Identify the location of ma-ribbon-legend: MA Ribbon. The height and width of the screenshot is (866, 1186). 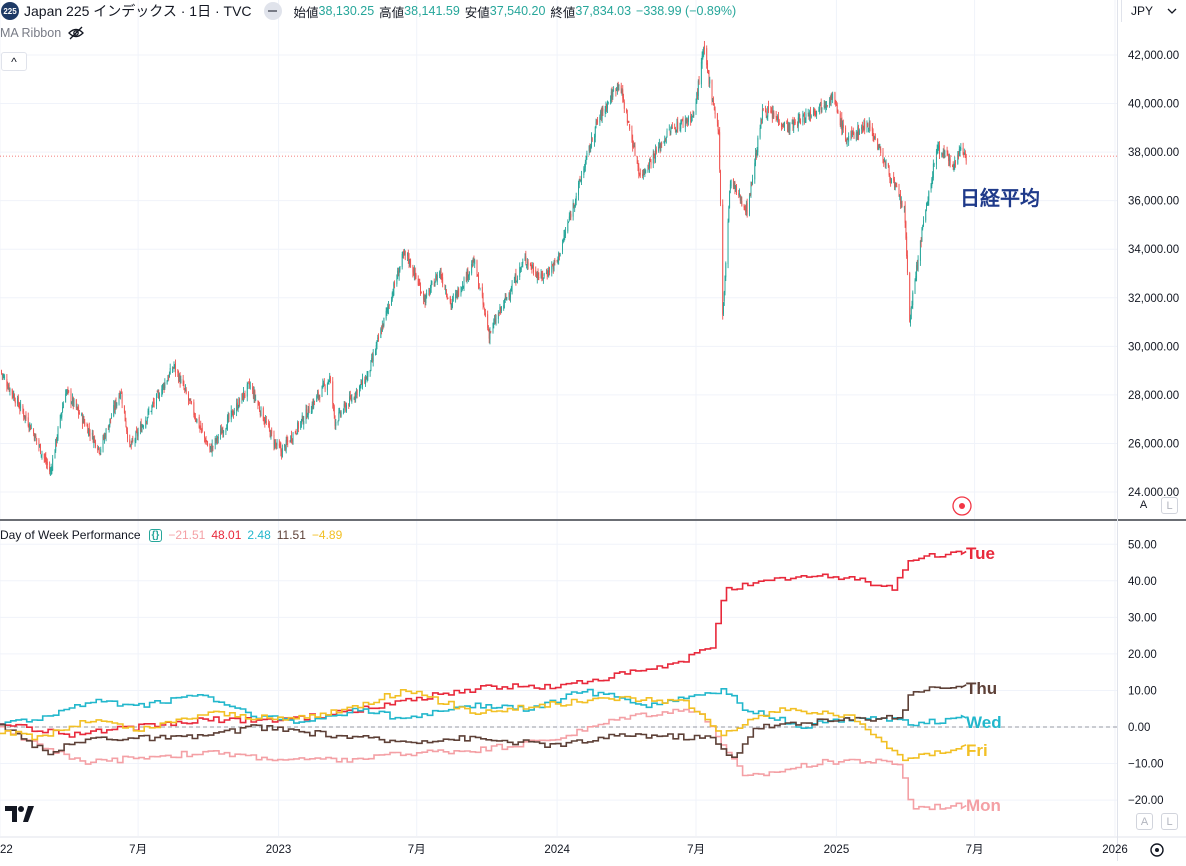
(42, 33).